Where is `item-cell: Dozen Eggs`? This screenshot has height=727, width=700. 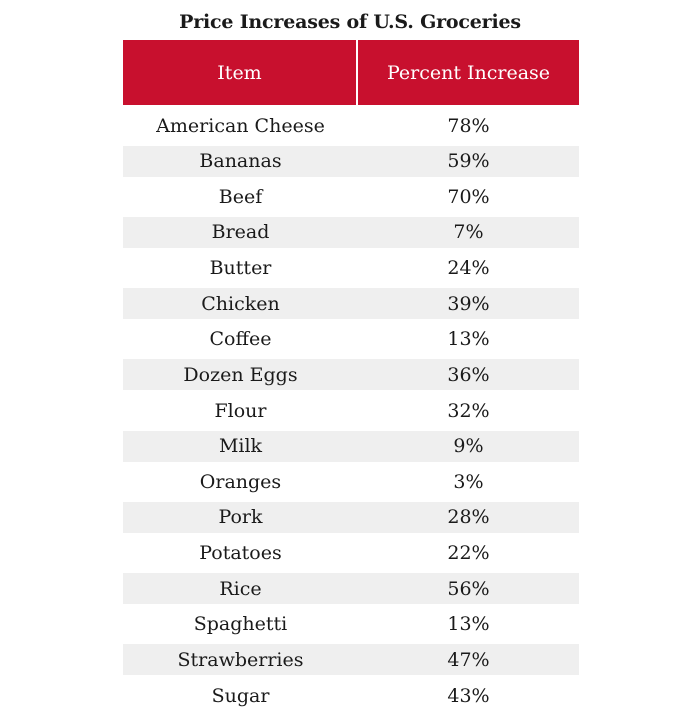
item-cell: Dozen Eggs is located at coordinates (240, 374).